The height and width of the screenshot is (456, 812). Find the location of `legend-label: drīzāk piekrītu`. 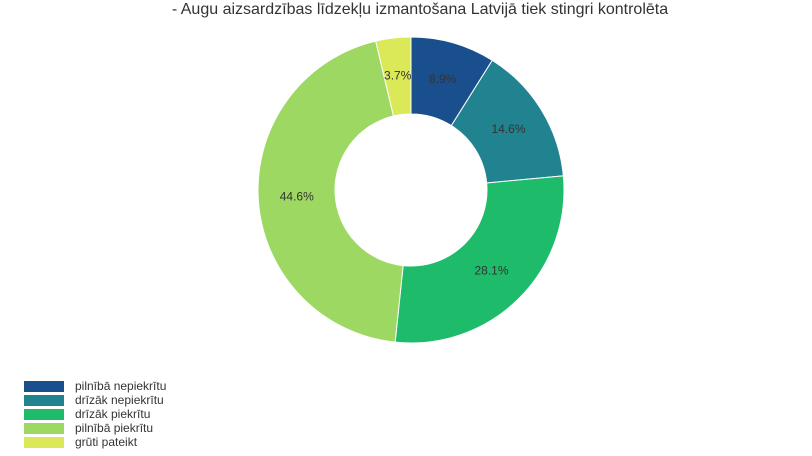

legend-label: drīzāk piekrītu is located at coordinates (113, 414).